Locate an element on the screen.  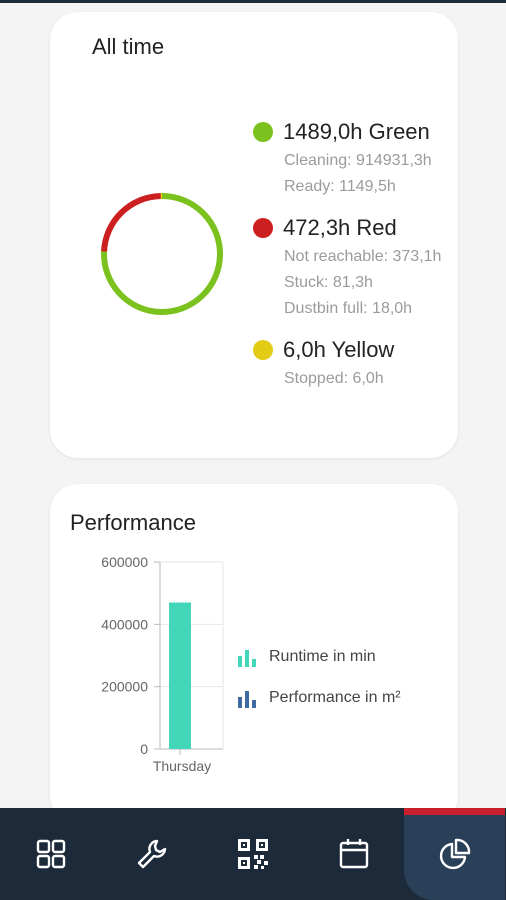
bar-runtime is located at coordinates (180, 675).